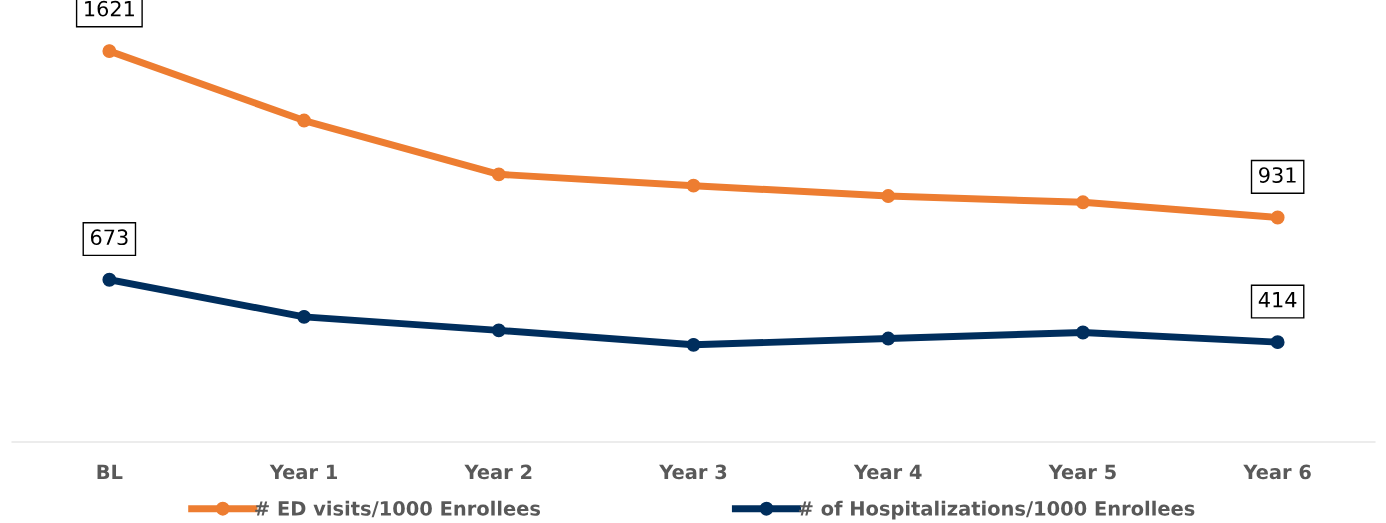 This screenshot has height=523, width=1386. What do you see at coordinates (887, 472) in the screenshot?
I see `x-tick-label: Year 4` at bounding box center [887, 472].